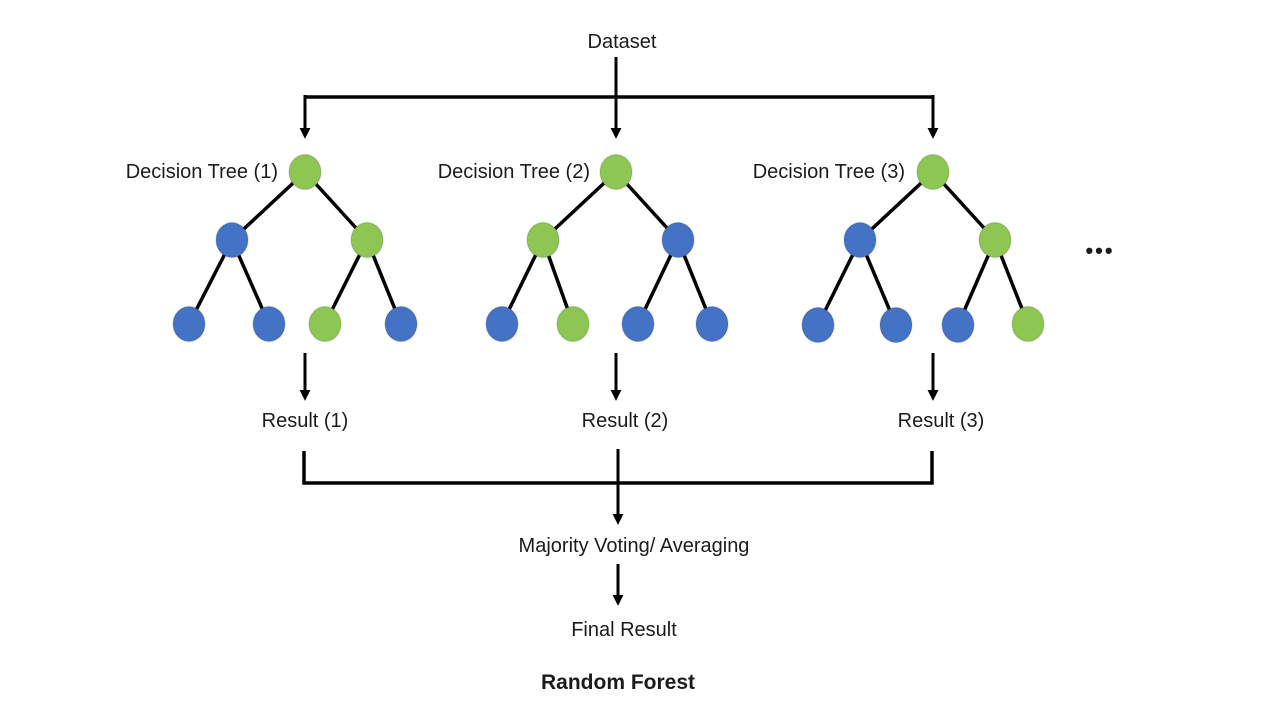  What do you see at coordinates (622, 42) in the screenshot?
I see `dataset-label: Dataset` at bounding box center [622, 42].